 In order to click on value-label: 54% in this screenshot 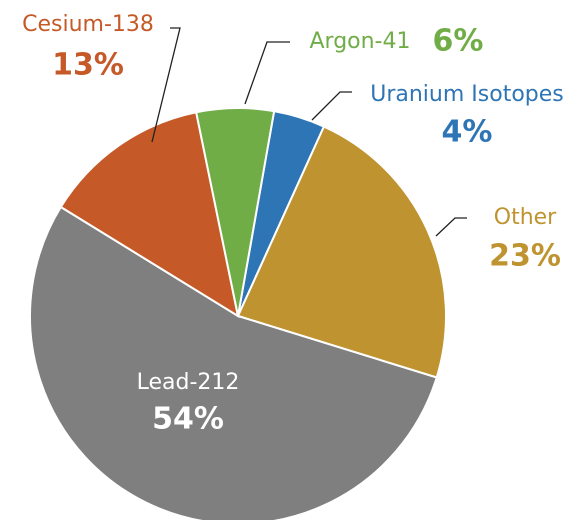, I will do `click(188, 419)`.